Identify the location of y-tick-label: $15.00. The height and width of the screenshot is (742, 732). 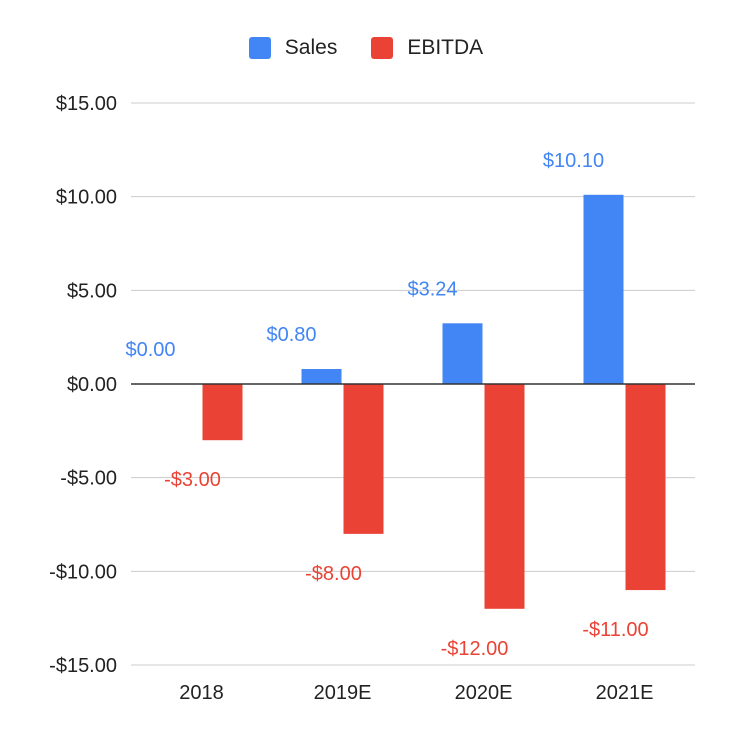
(86, 104).